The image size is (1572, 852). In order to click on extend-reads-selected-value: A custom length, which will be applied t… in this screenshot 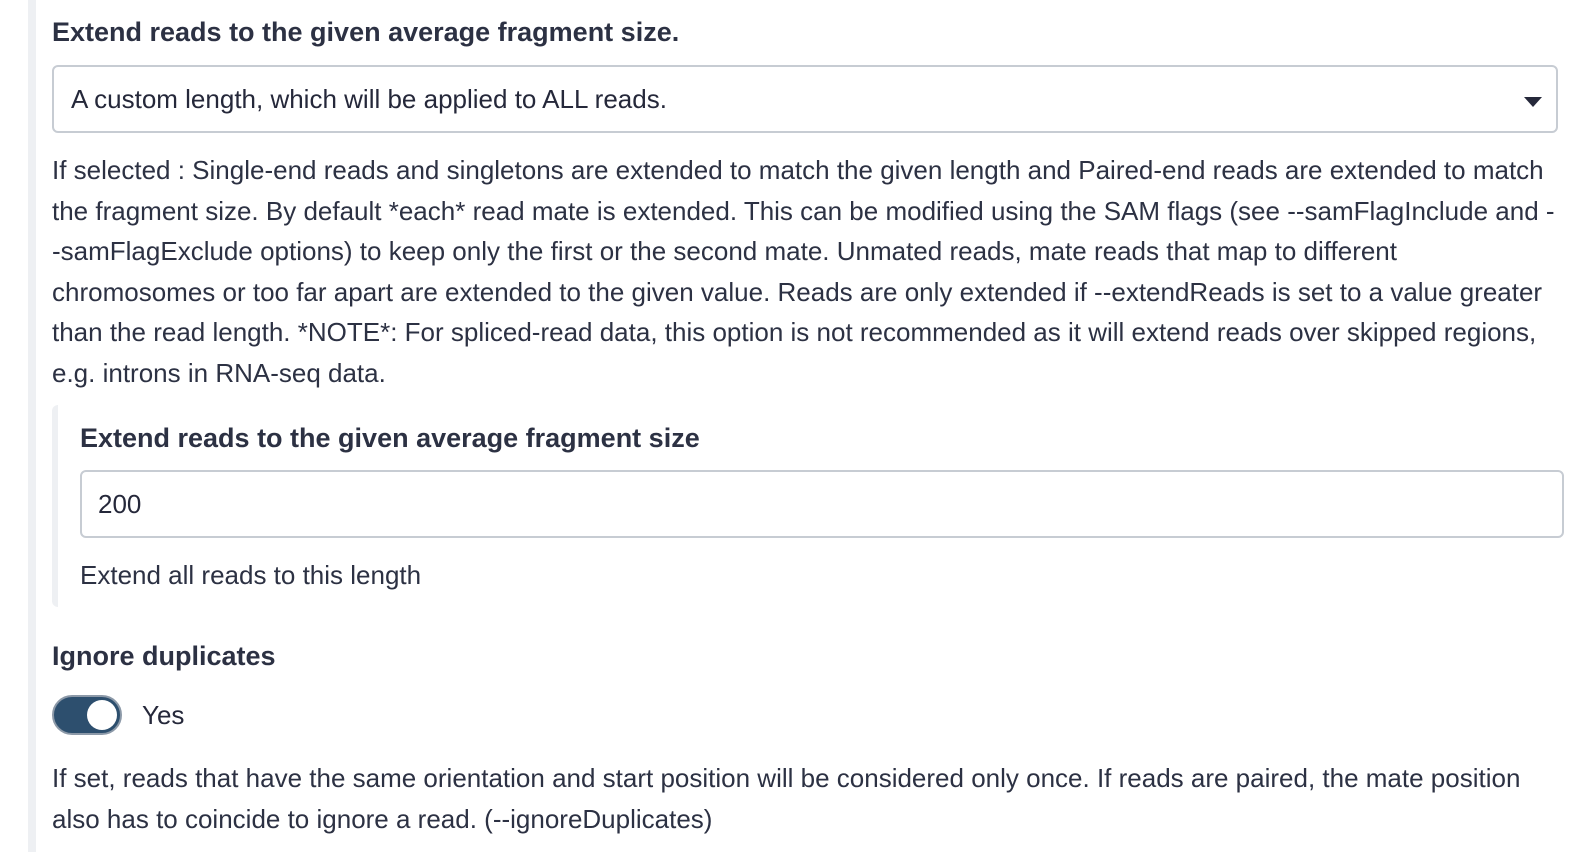, I will do `click(369, 99)`.